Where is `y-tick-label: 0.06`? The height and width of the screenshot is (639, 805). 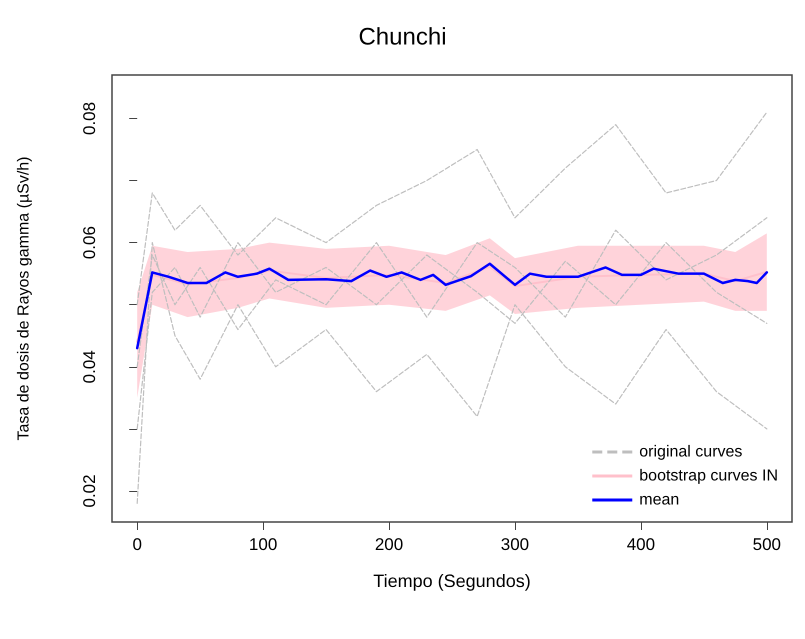
y-tick-label: 0.06 is located at coordinates (89, 243).